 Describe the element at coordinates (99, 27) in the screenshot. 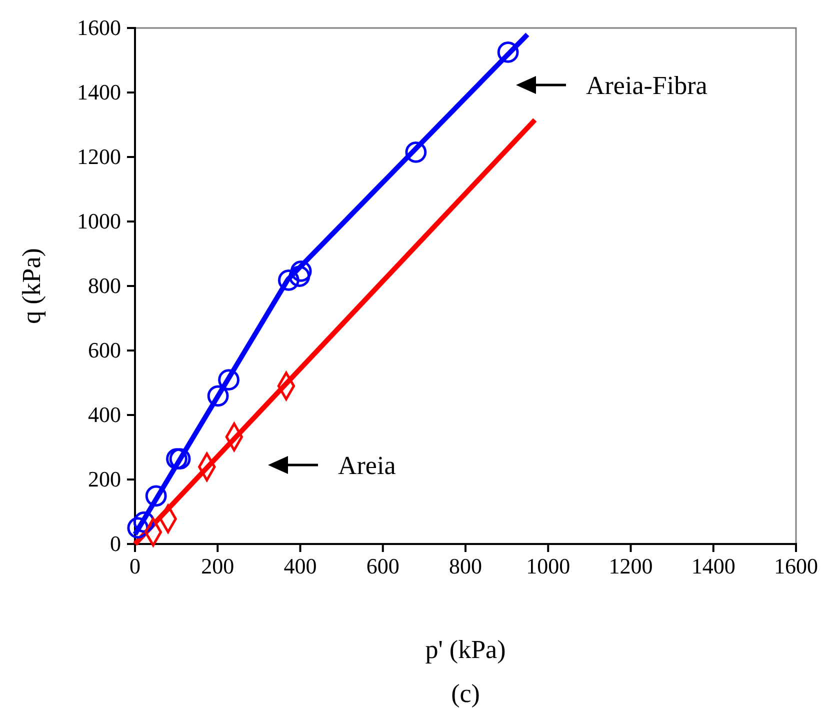

I see `y-tick-label: 1600` at that location.